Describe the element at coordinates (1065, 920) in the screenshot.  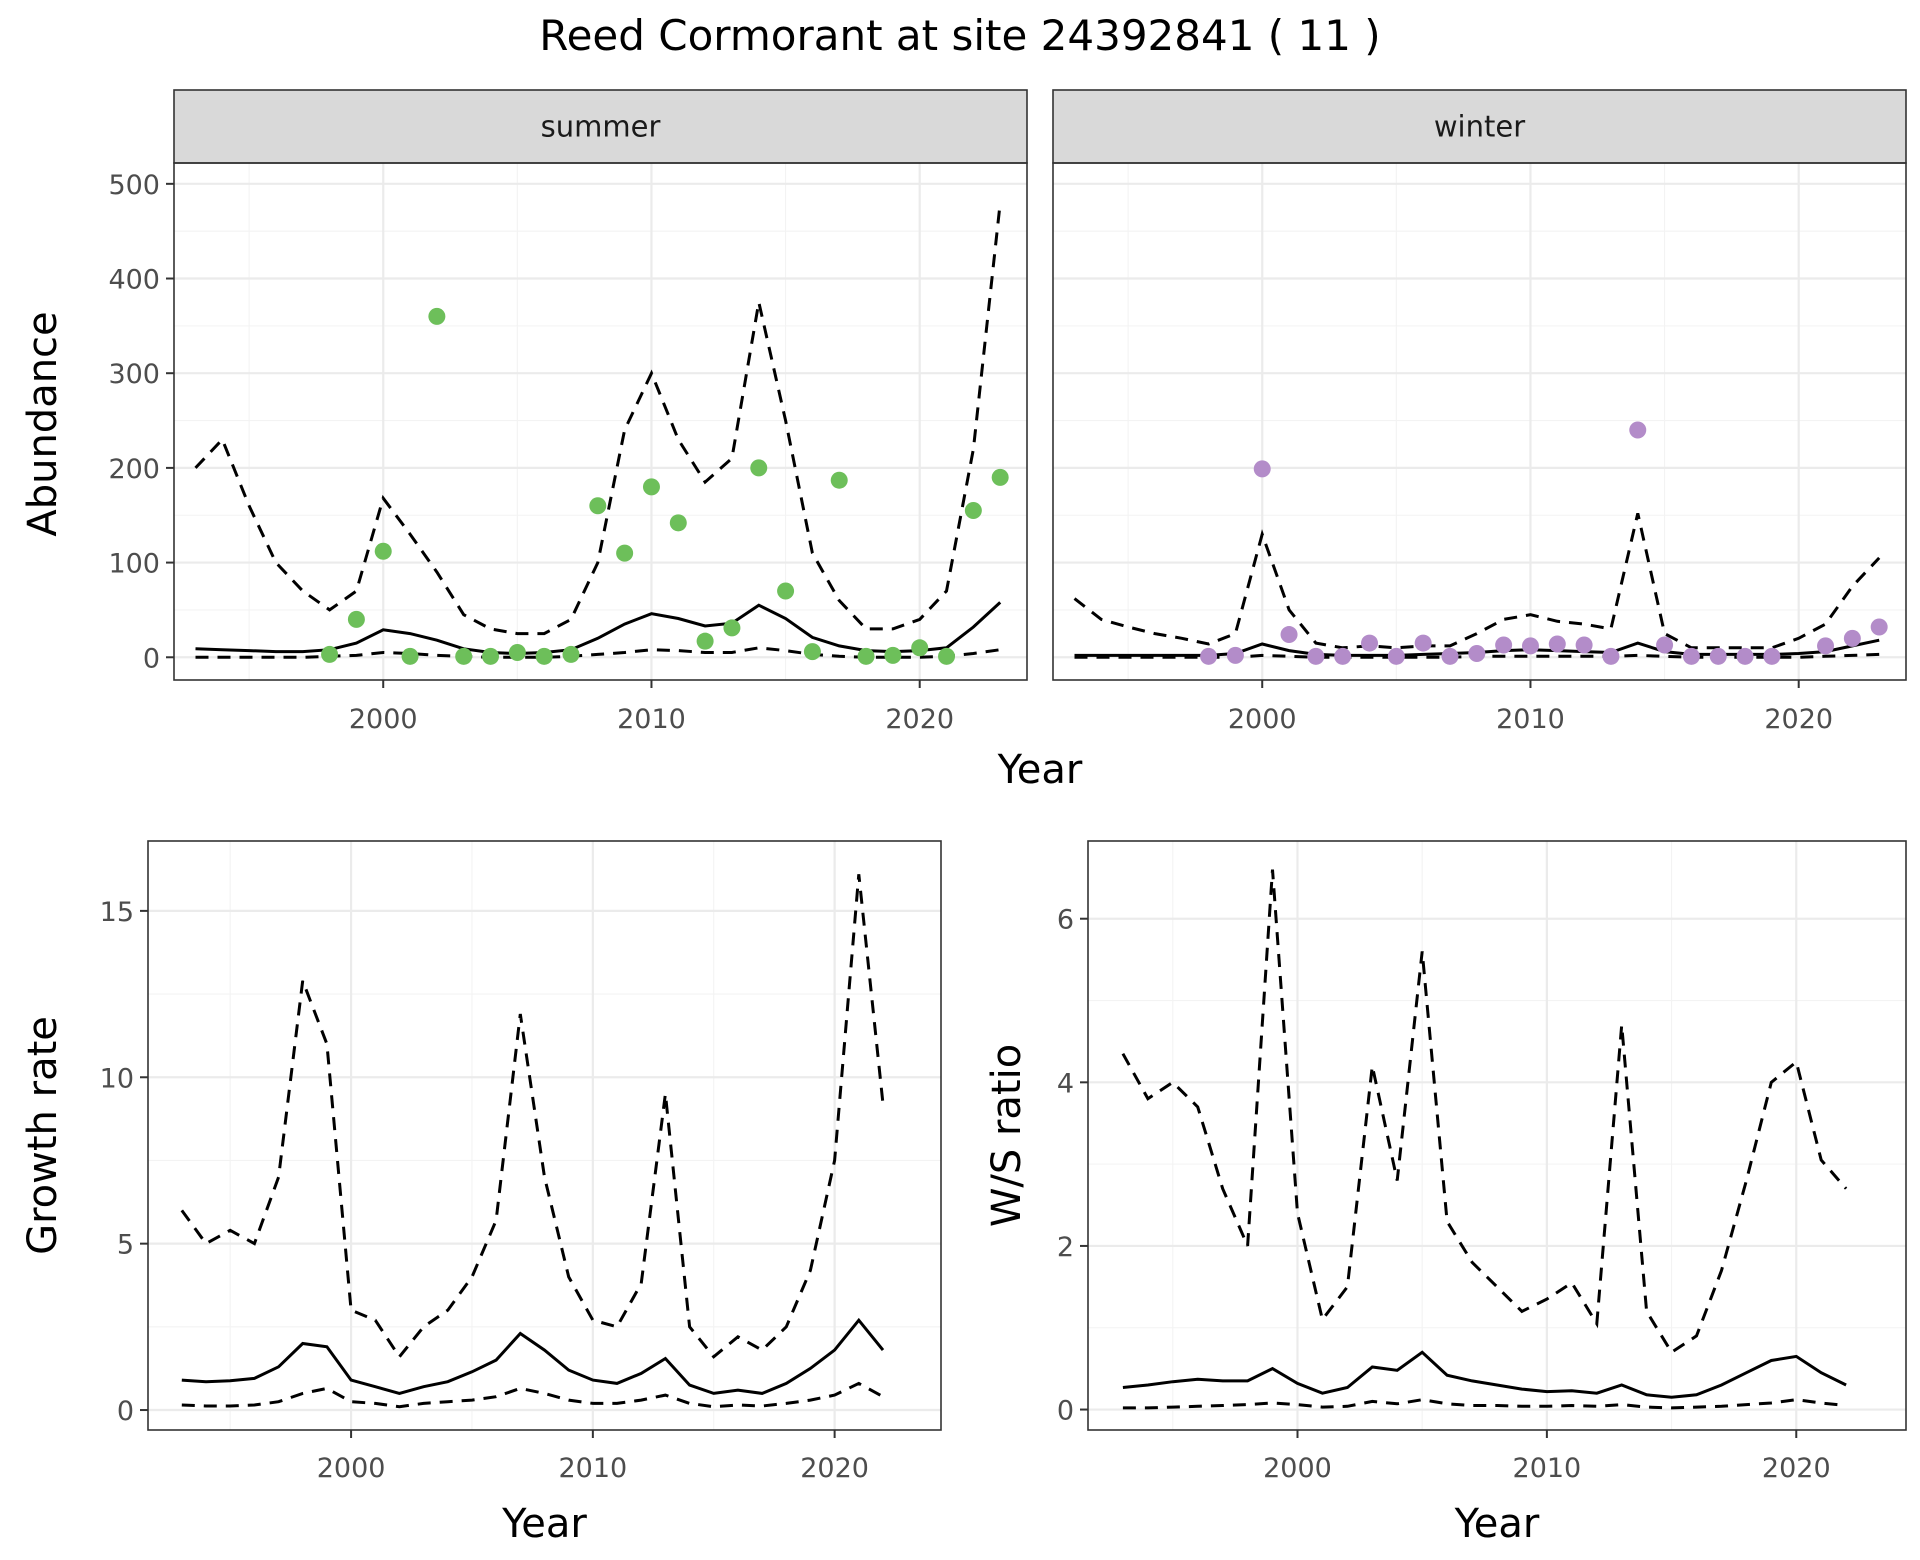
I see `y-tick-label: 6` at that location.